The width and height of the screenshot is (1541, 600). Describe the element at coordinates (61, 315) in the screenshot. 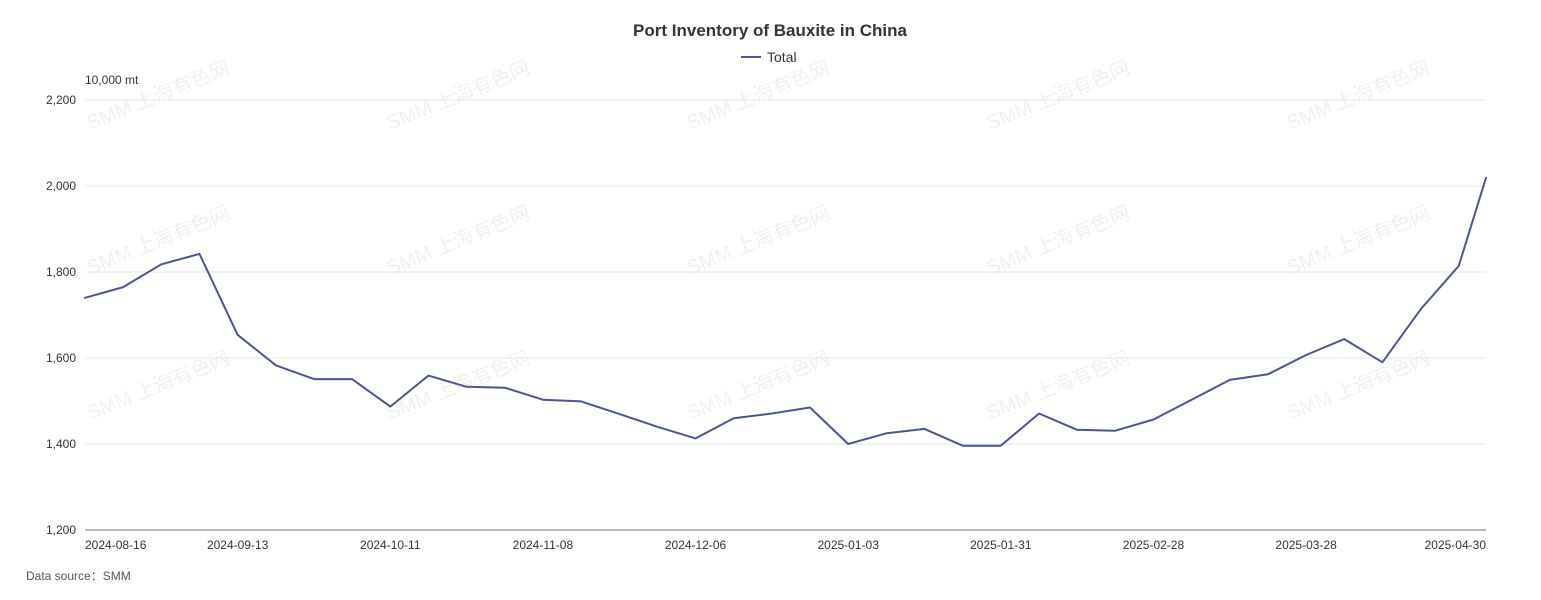

I see `y-axis-ticks: 1,200 1,400 1,600 1,800 2,000 2,200` at that location.